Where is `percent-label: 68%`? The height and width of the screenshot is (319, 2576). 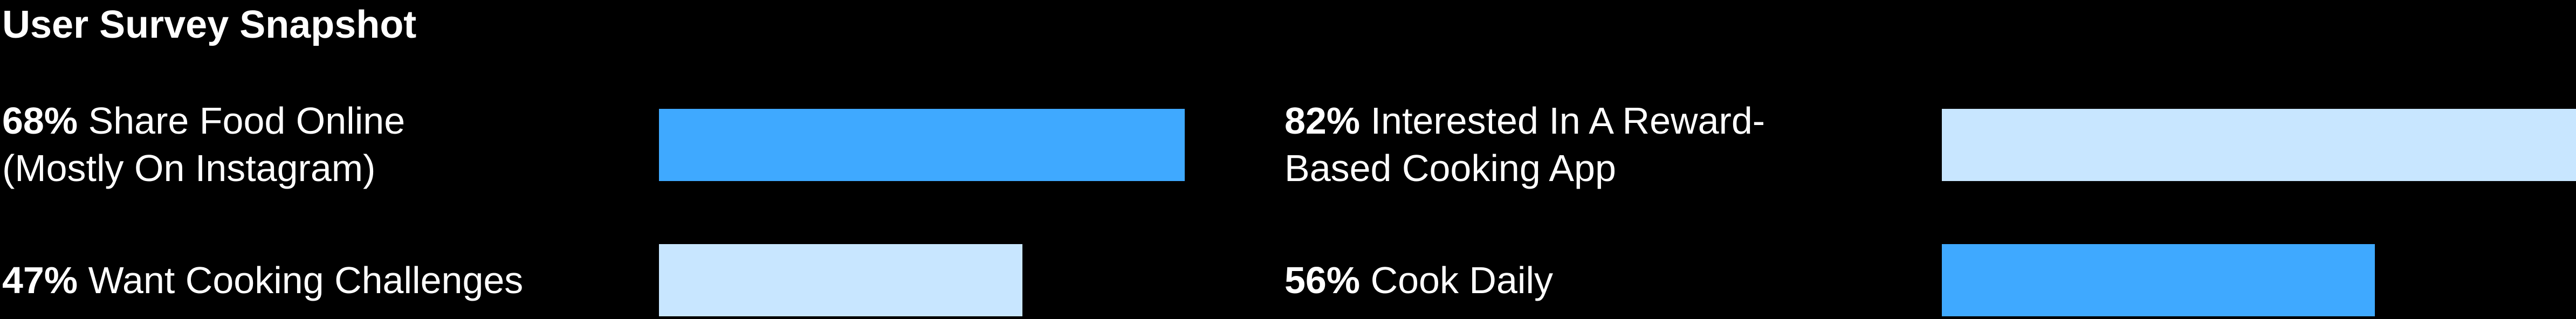
percent-label: 68% is located at coordinates (40, 121).